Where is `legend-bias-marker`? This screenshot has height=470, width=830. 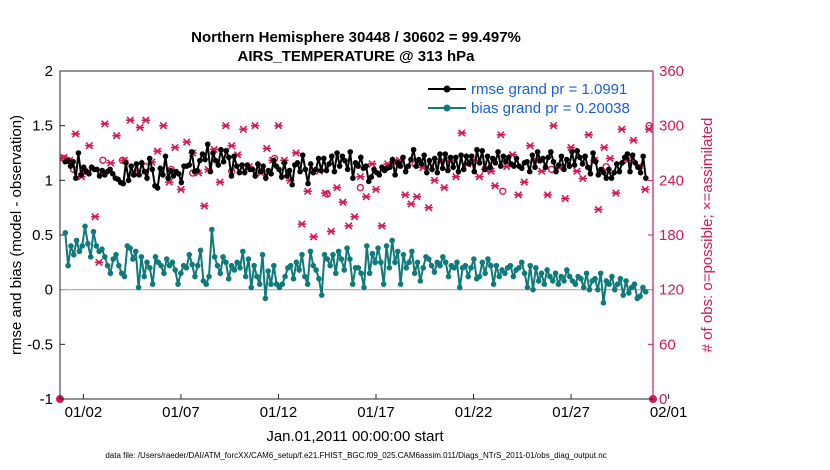 legend-bias-marker is located at coordinates (447, 108).